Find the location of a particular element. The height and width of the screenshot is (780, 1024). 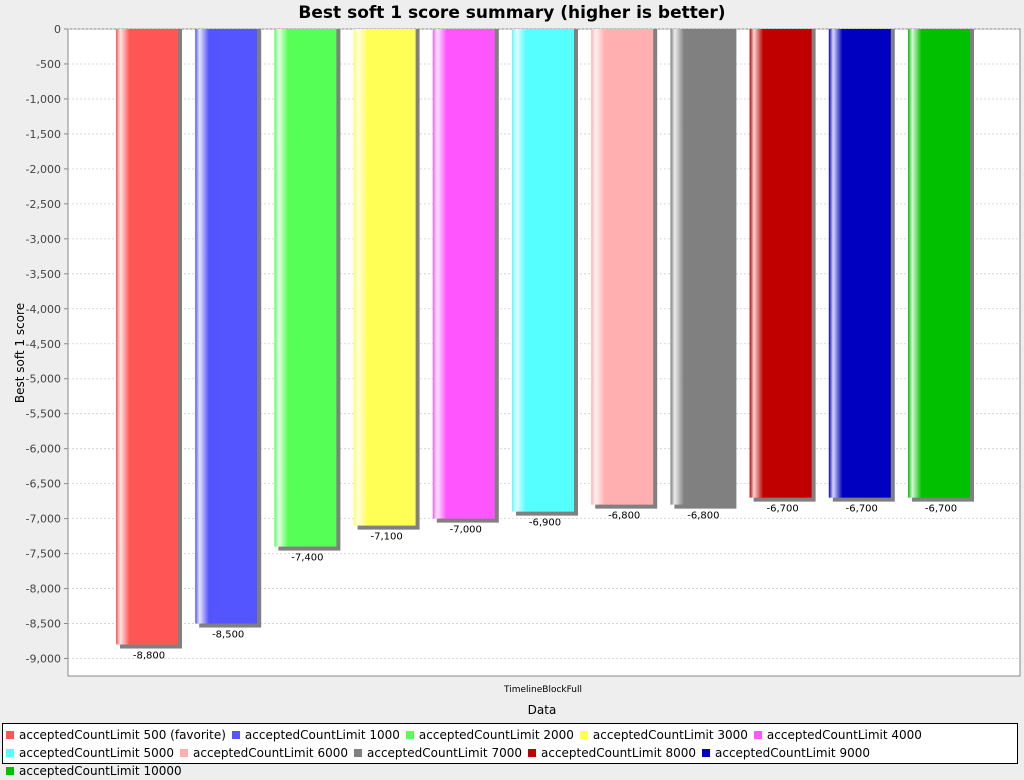

legend-item: acceptedCountLimit 8000 is located at coordinates (612, 753).